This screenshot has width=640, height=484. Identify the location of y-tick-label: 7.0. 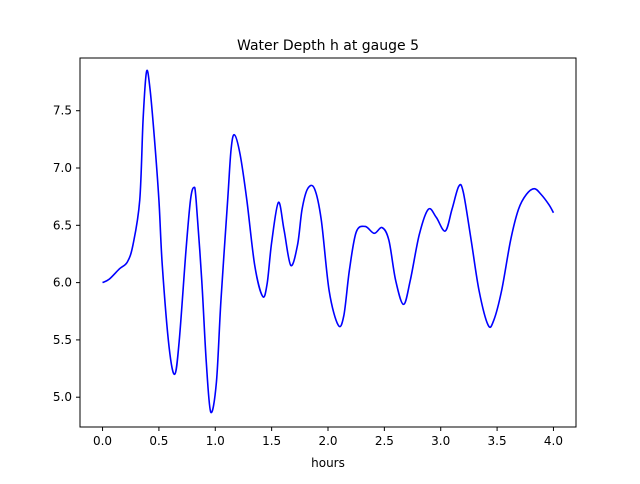
(62, 168).